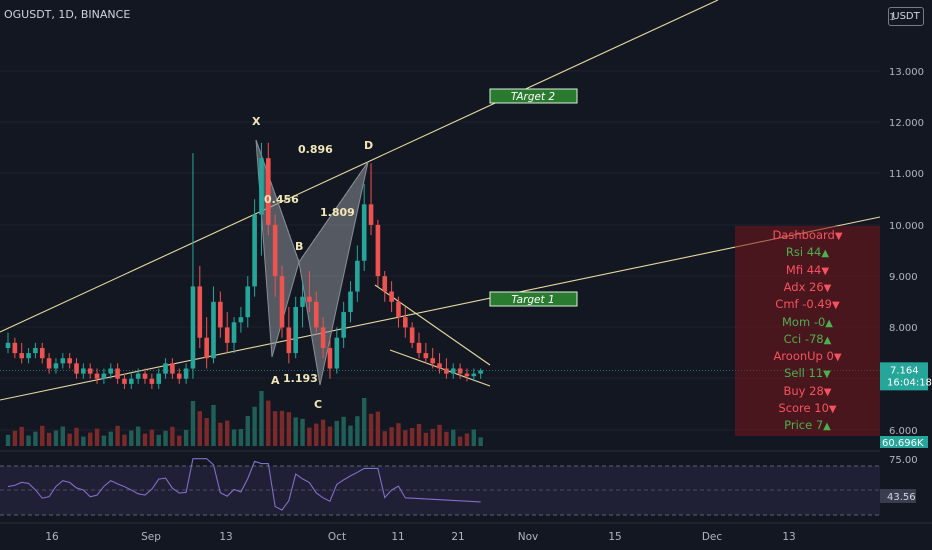 This screenshot has height=550, width=932. I want to click on ratio-bd: 1.809, so click(337, 212).